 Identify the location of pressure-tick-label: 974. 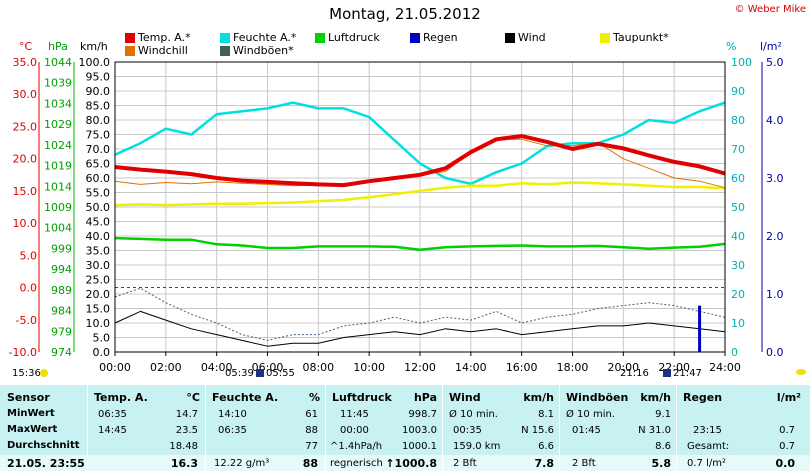
(61, 352).